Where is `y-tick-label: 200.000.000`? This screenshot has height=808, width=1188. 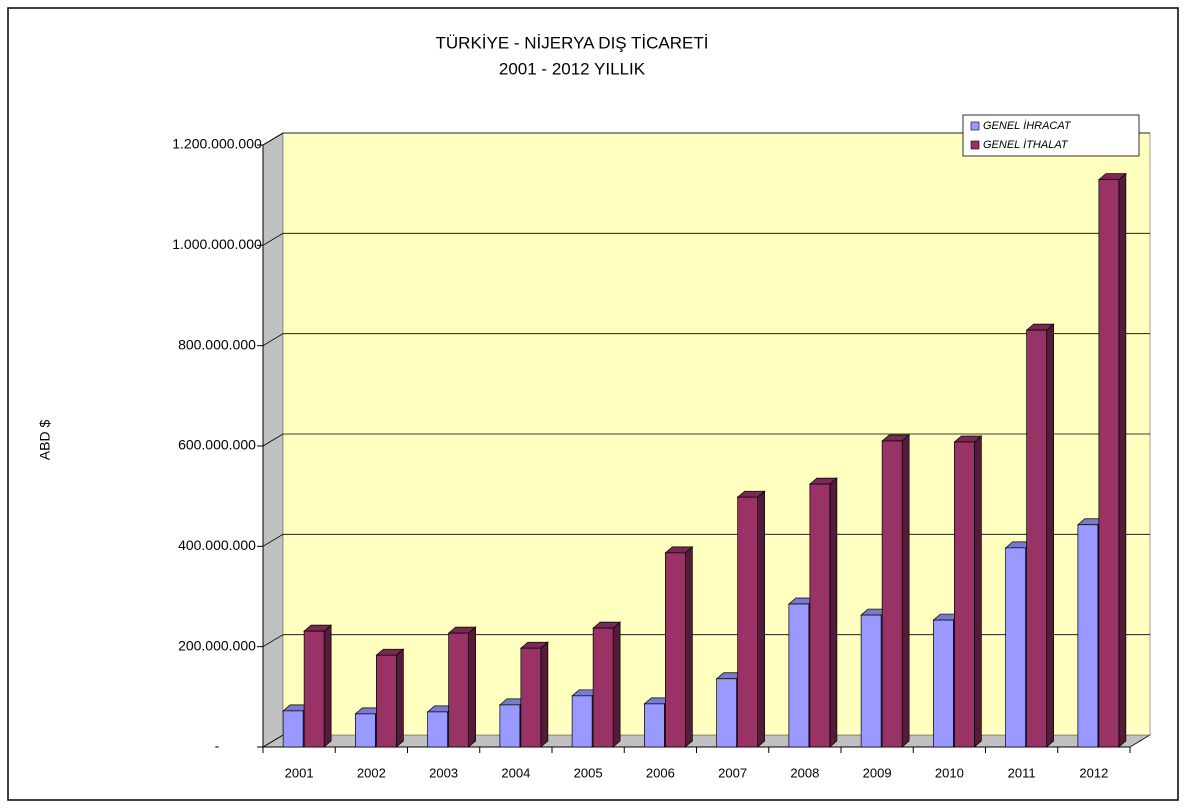 y-tick-label: 200.000.000 is located at coordinates (217, 645).